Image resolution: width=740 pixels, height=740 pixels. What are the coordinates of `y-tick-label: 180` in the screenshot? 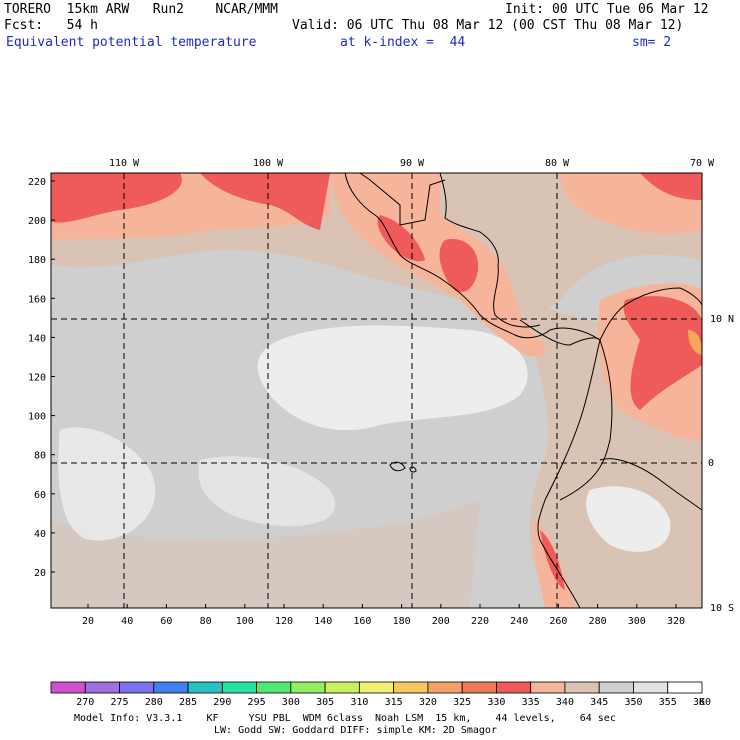 It's located at (37, 260).